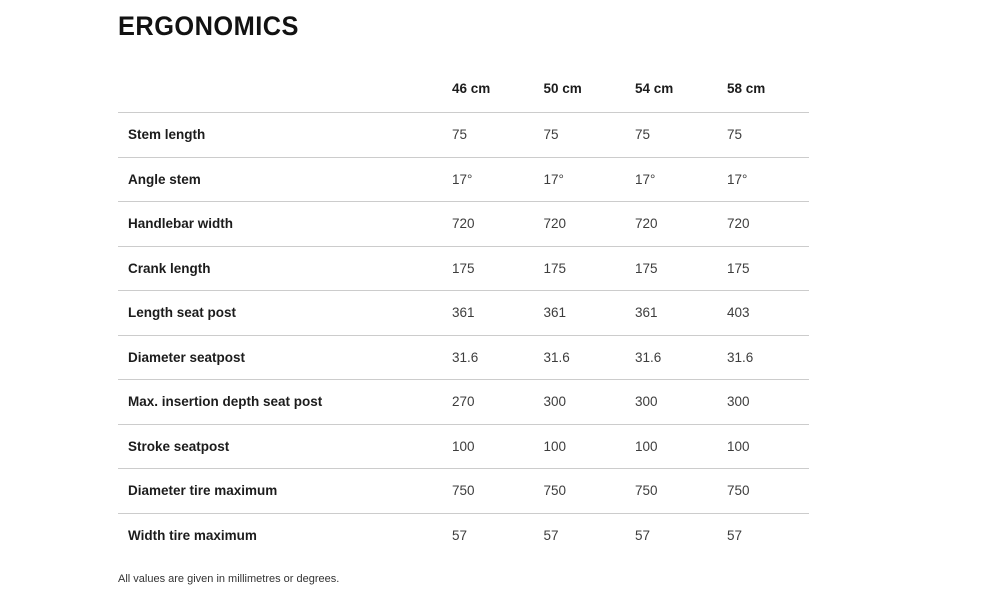 The image size is (1000, 600). Describe the element at coordinates (643, 135) in the screenshot. I see `row-value-54cm: 75` at that location.